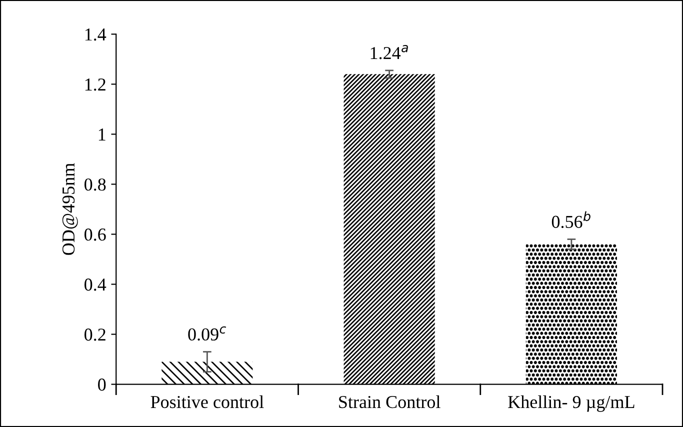 This screenshot has width=683, height=427. I want to click on data-label: 1.24$^{a}$, so click(389, 52).